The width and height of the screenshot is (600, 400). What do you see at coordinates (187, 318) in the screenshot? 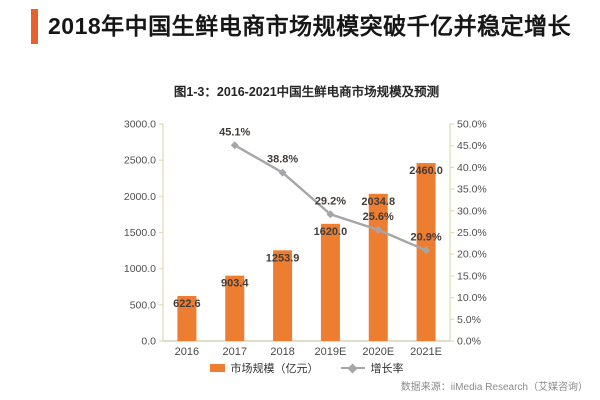
I see `bar-2016` at bounding box center [187, 318].